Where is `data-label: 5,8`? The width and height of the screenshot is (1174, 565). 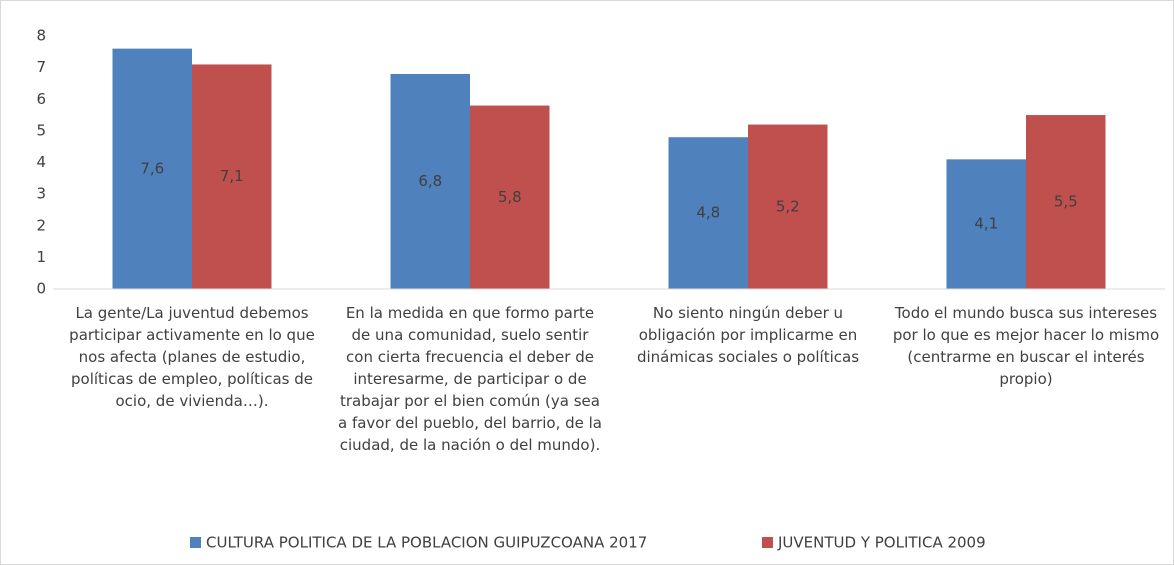
data-label: 5,8 is located at coordinates (510, 197).